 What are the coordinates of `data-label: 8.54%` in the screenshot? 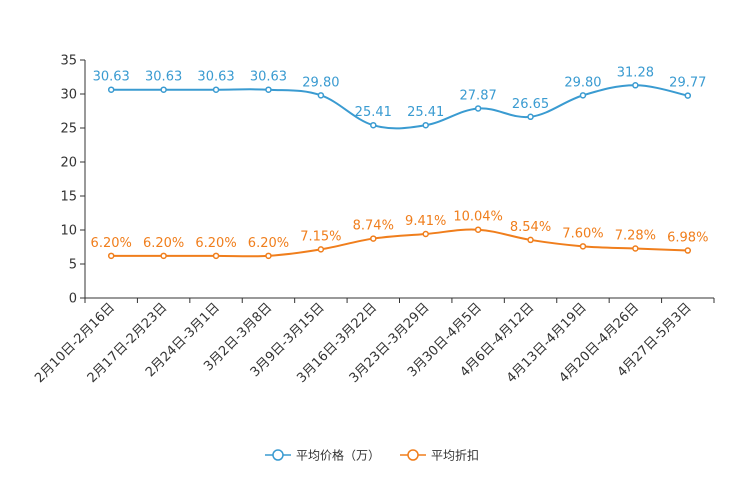 It's located at (530, 227).